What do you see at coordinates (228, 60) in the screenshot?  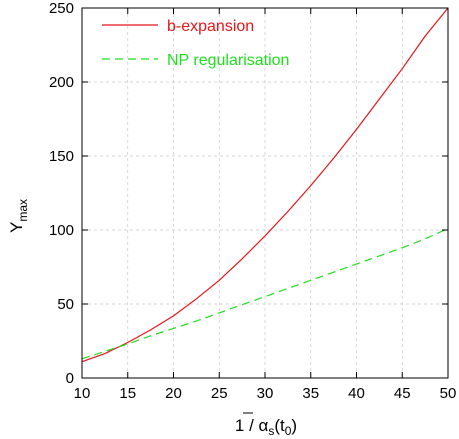 I see `legend-label-np-regularisation: NP regularisation` at bounding box center [228, 60].